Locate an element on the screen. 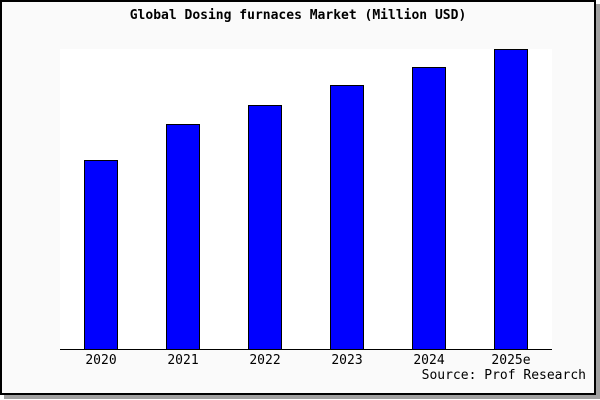  bar-2021 is located at coordinates (183, 236).